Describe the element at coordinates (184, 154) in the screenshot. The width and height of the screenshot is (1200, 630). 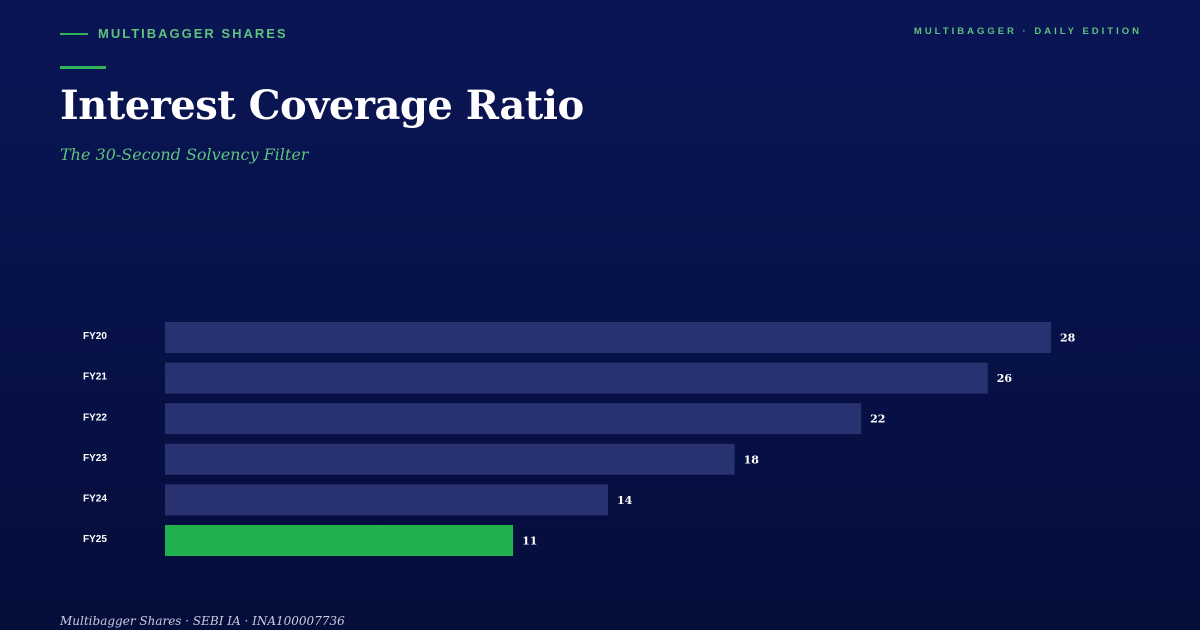
I see `page-subtitle: The 30-Second Solvency Filter` at that location.